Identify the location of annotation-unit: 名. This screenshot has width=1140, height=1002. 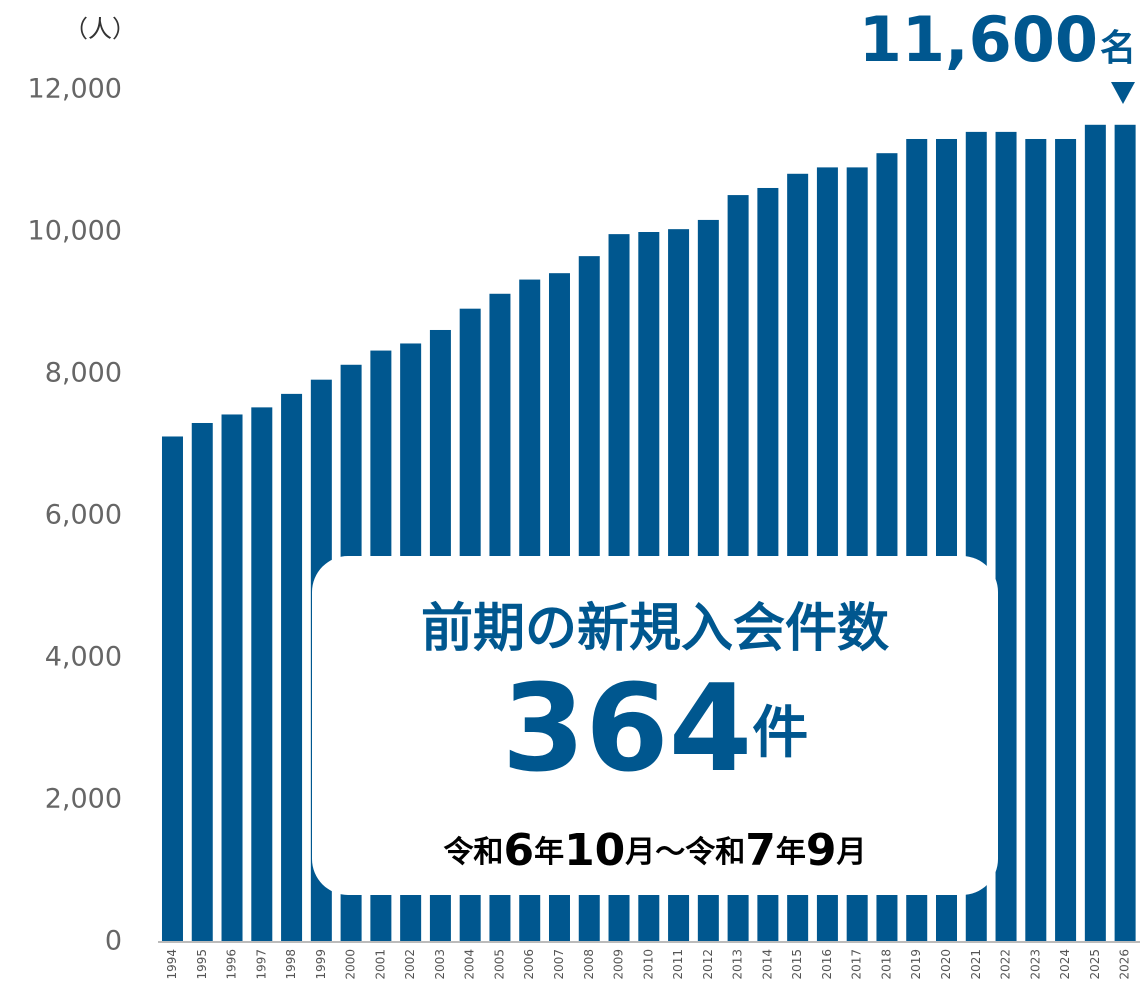
(1118, 48).